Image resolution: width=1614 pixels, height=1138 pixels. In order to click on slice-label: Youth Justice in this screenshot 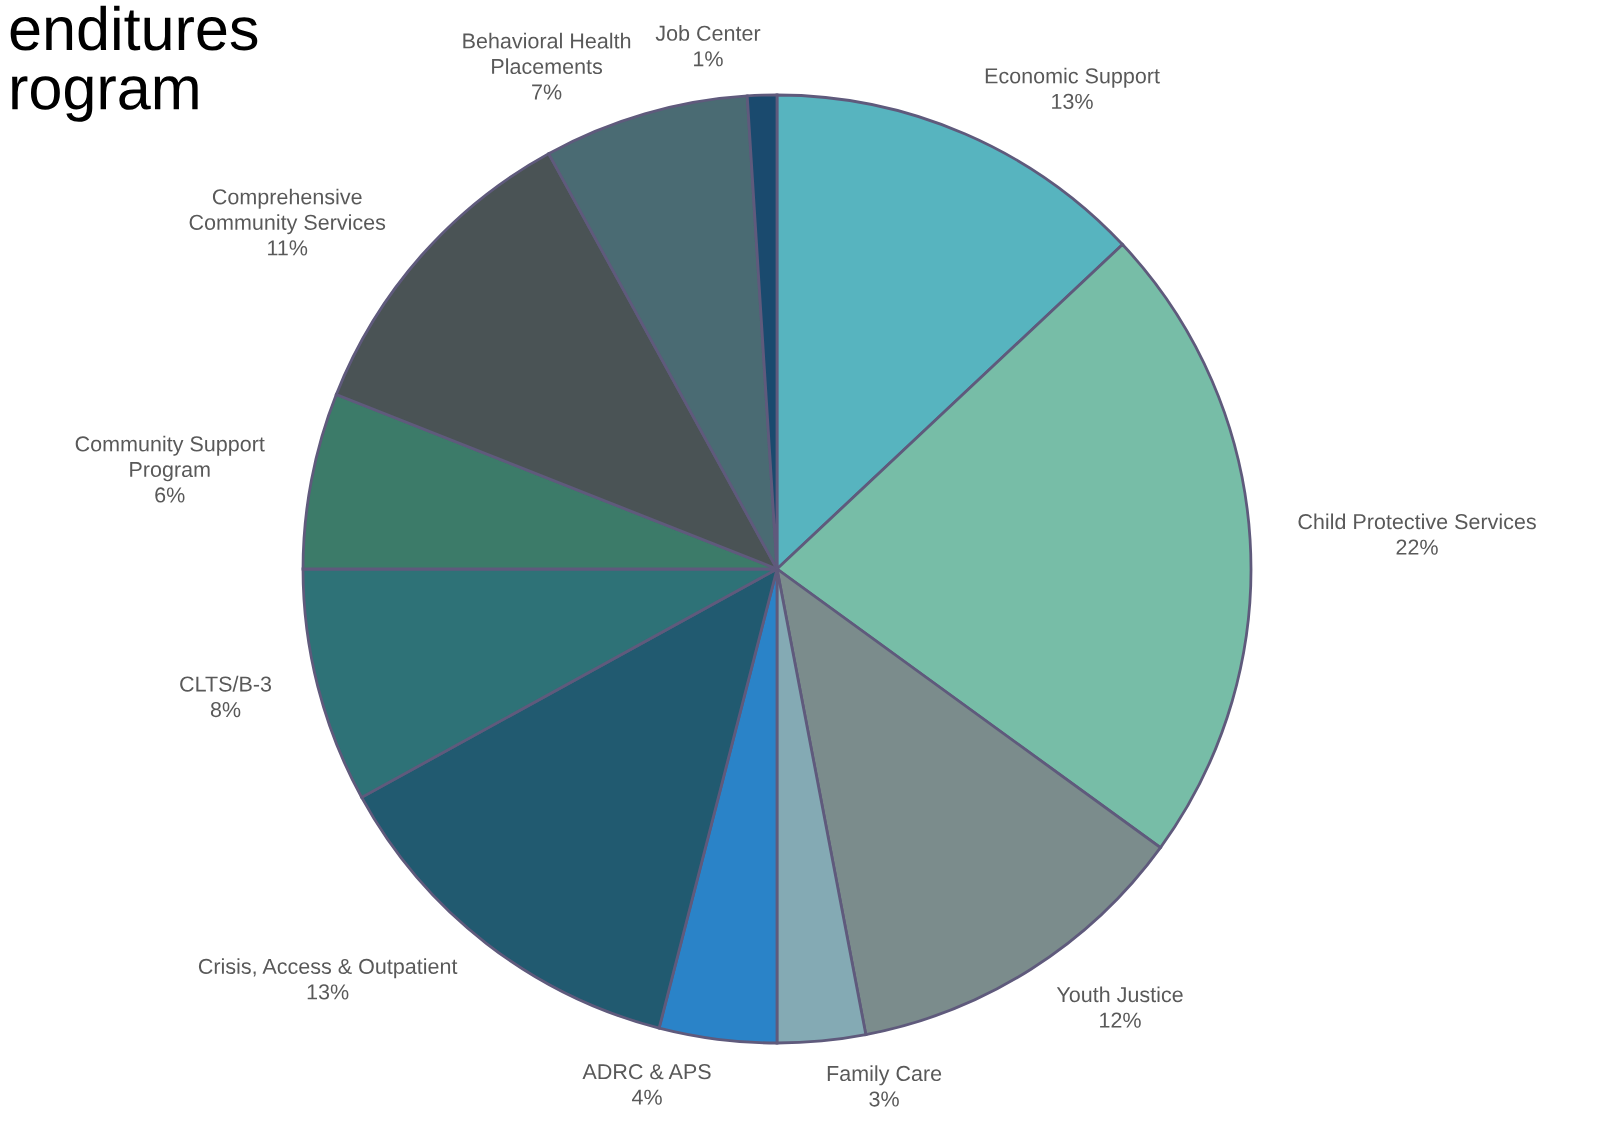, I will do `click(1119, 994)`.